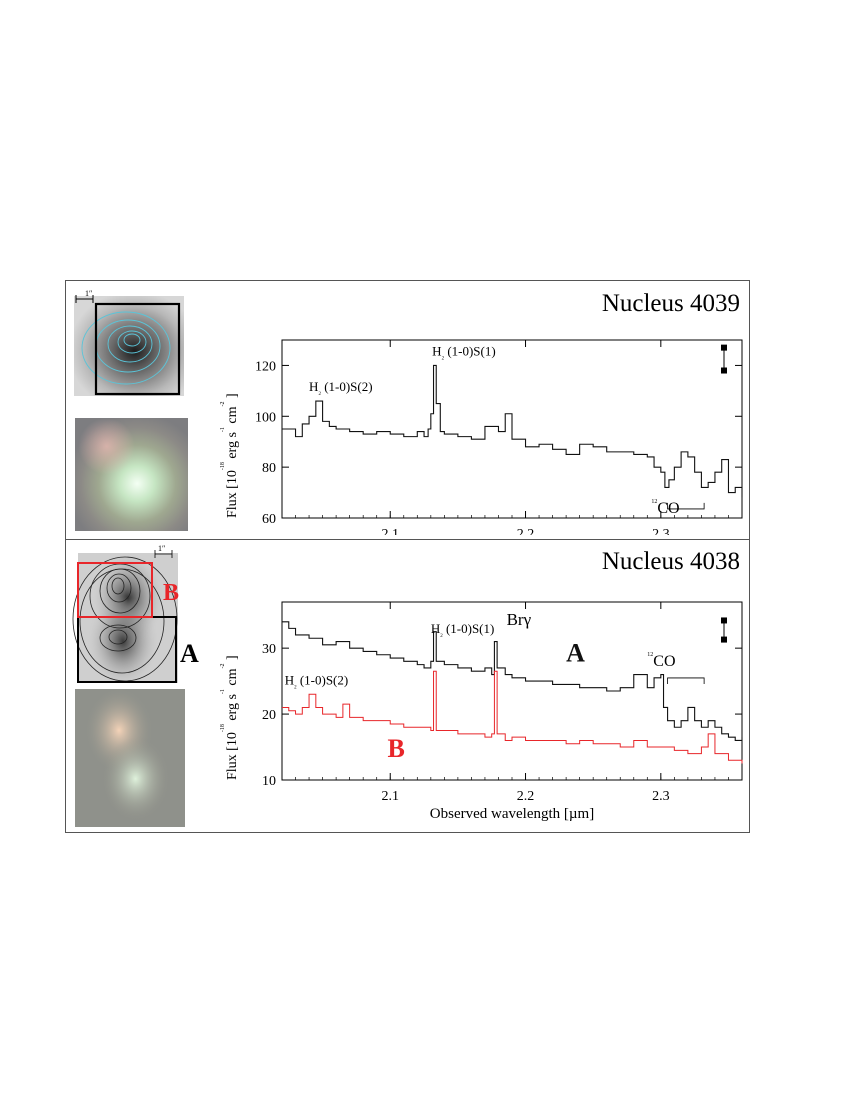 The height and width of the screenshot is (1093, 845). I want to click on region-label-a: A, so click(575, 652).